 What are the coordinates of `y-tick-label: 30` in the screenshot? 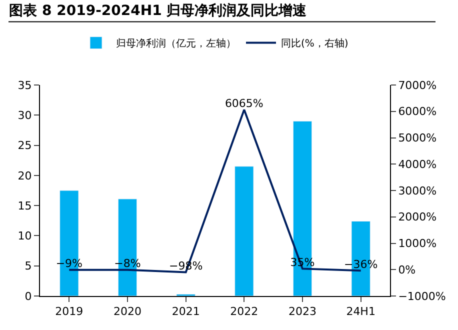 It's located at (25, 115).